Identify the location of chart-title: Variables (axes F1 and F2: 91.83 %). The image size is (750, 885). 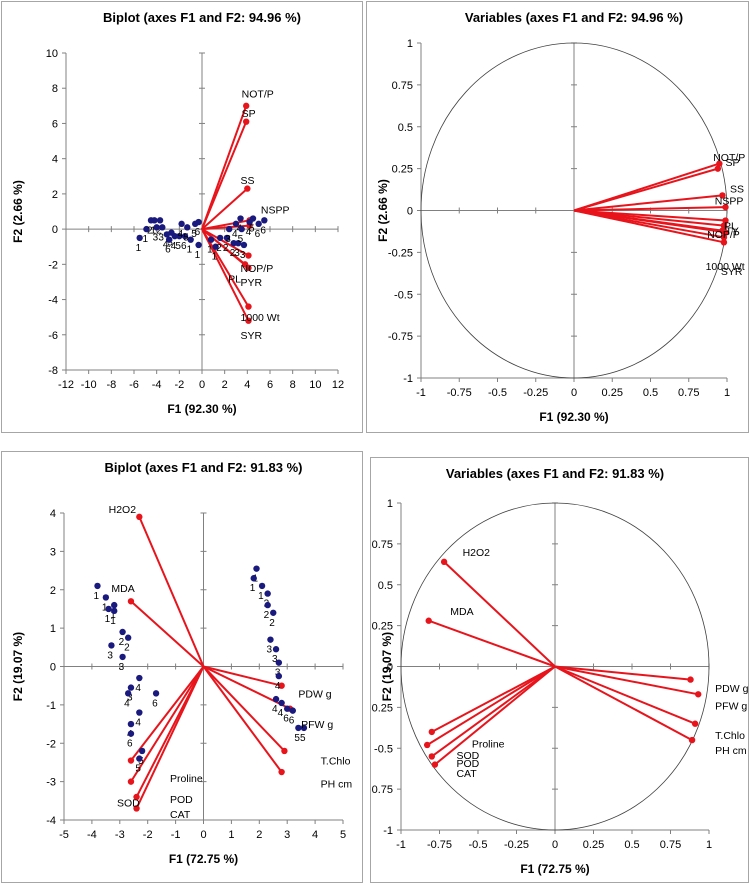
(555, 473).